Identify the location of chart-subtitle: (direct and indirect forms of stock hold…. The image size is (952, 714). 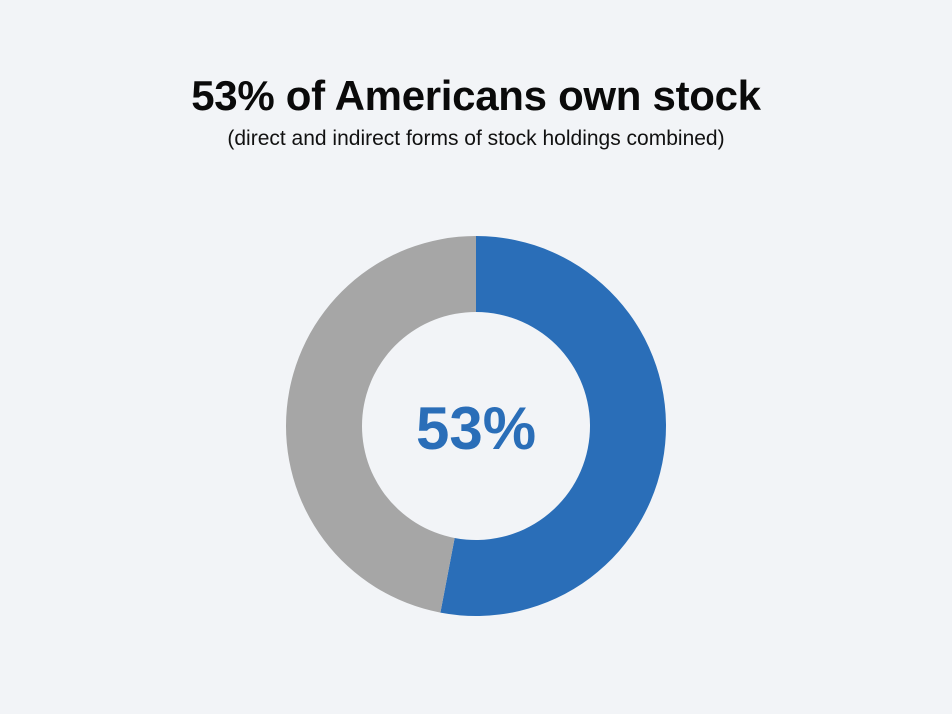
(476, 138).